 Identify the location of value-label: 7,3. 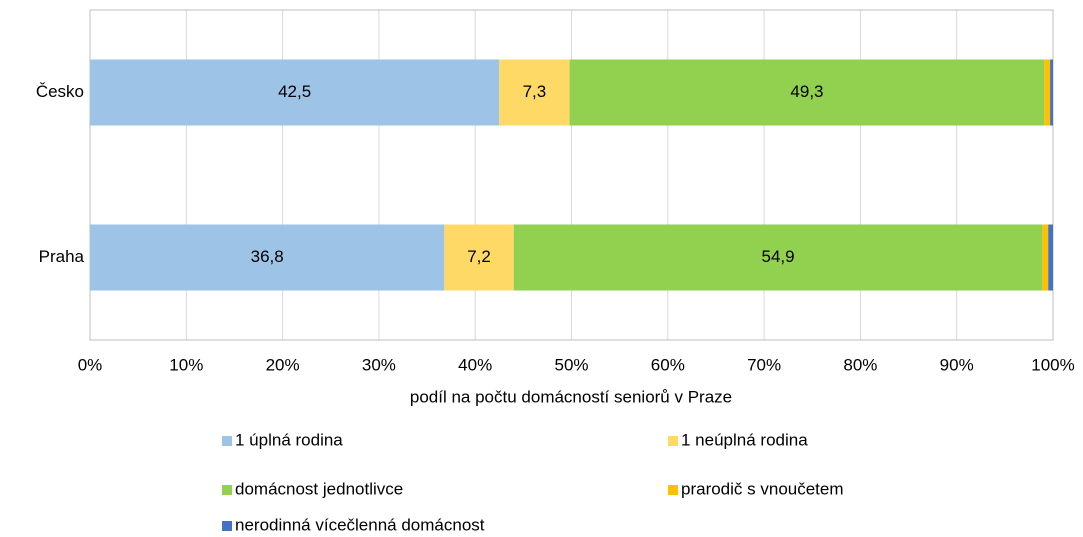
(535, 91).